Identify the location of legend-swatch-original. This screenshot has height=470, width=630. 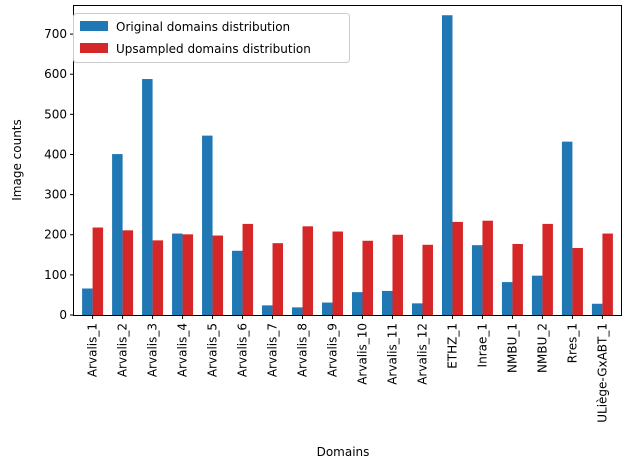
(94, 26).